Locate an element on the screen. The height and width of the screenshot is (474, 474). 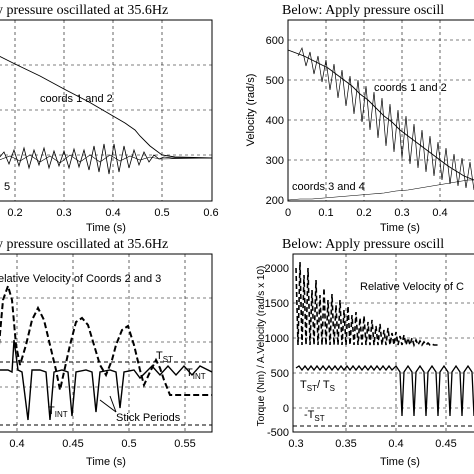
x-tick-labels: 0.3 0.35 0.4 0.45 is located at coordinates (372, 444).